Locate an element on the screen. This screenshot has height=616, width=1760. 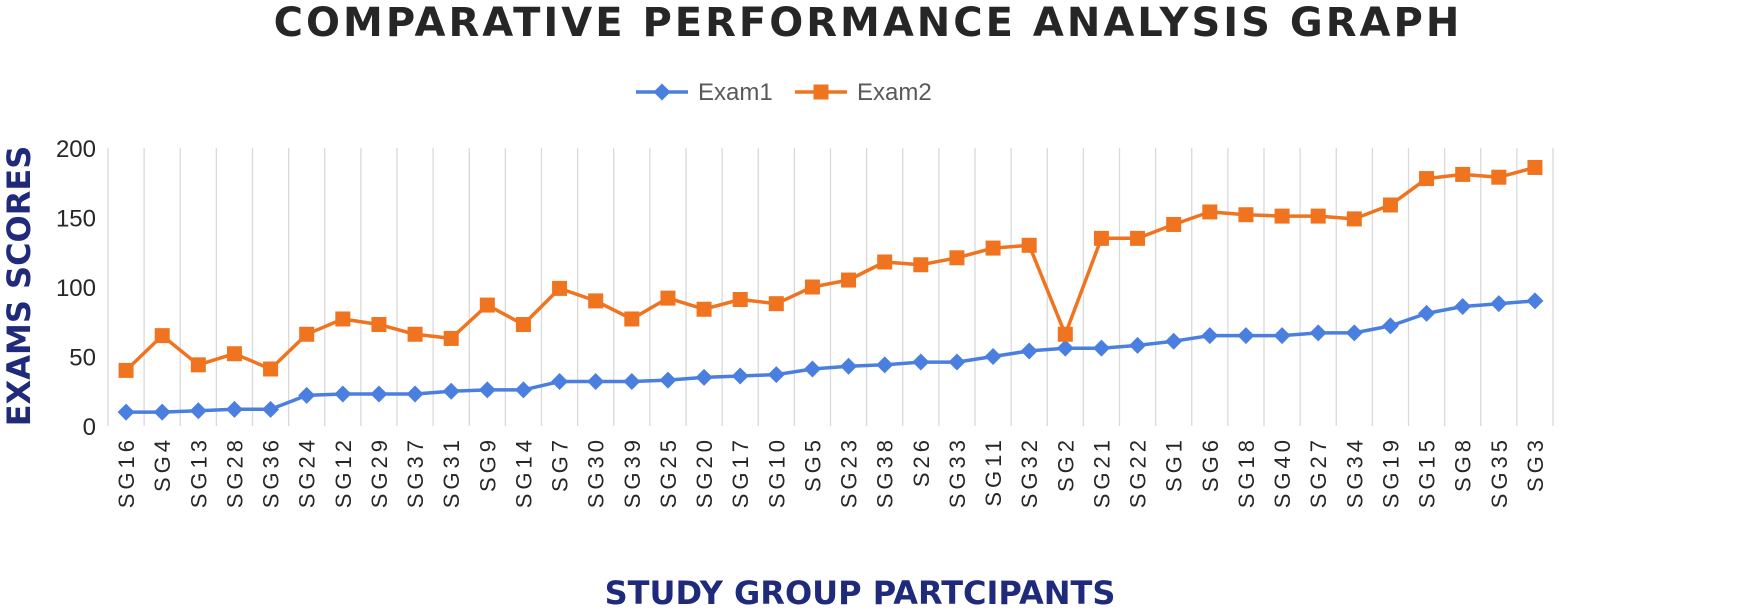
x-tick-label: SG18 is located at coordinates (1246, 472).